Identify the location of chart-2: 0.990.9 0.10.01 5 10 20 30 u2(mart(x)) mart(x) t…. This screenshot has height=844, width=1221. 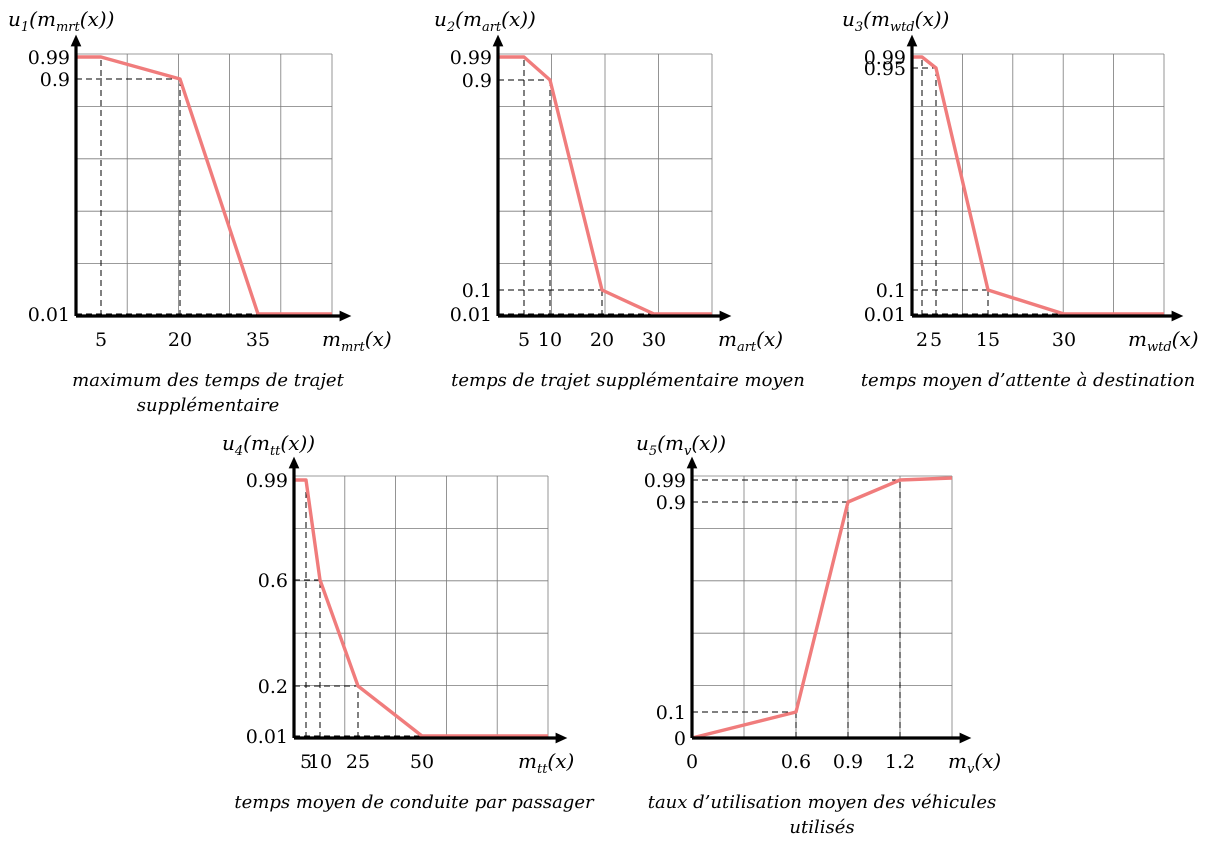
(619, 199).